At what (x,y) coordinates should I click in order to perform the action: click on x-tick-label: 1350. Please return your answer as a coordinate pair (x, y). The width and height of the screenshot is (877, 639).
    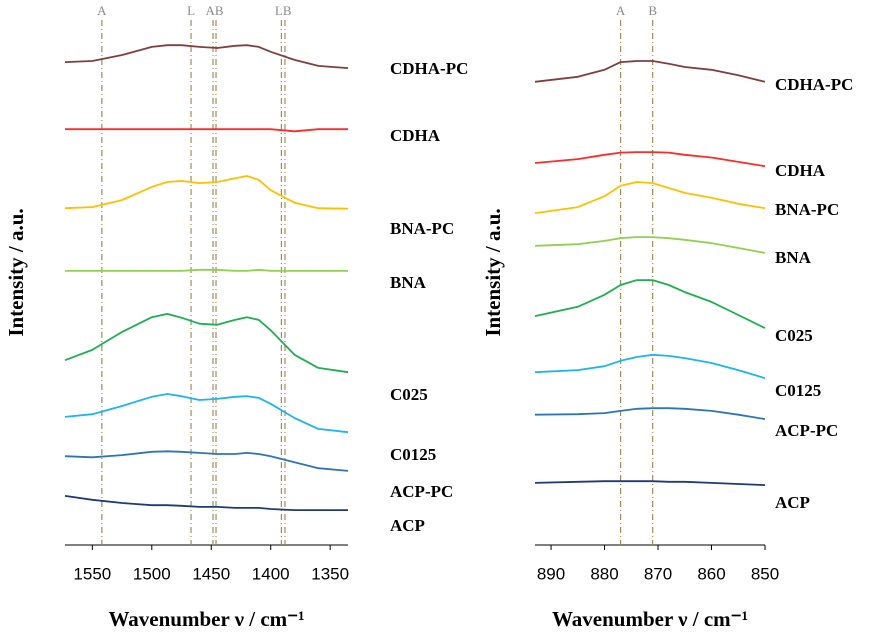
    Looking at the image, I should click on (330, 573).